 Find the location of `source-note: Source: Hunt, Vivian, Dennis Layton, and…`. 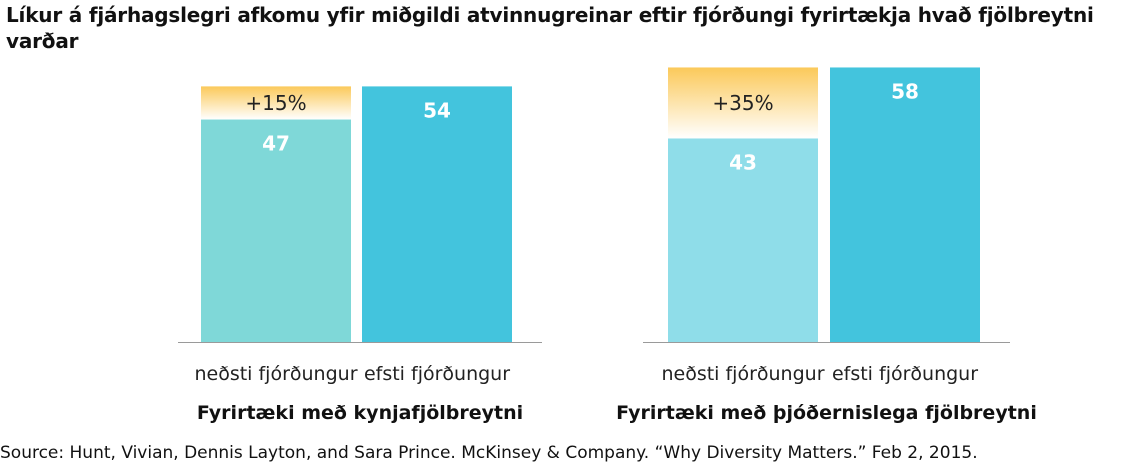

source-note: Source: Hunt, Vivian, Dennis Layton, and… is located at coordinates (489, 453).